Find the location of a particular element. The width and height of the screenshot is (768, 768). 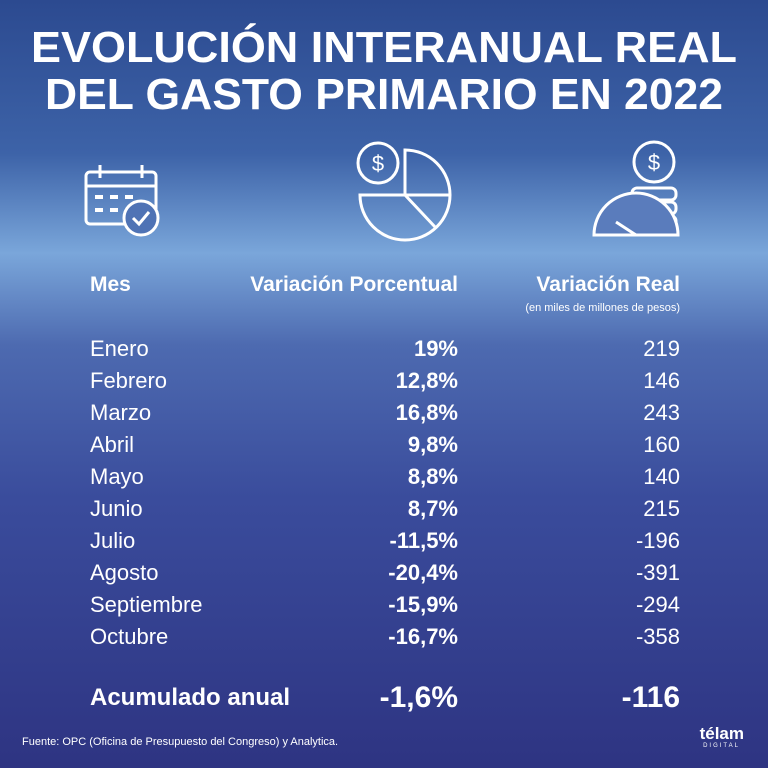

percent-change: -20,4% is located at coordinates (423, 572).